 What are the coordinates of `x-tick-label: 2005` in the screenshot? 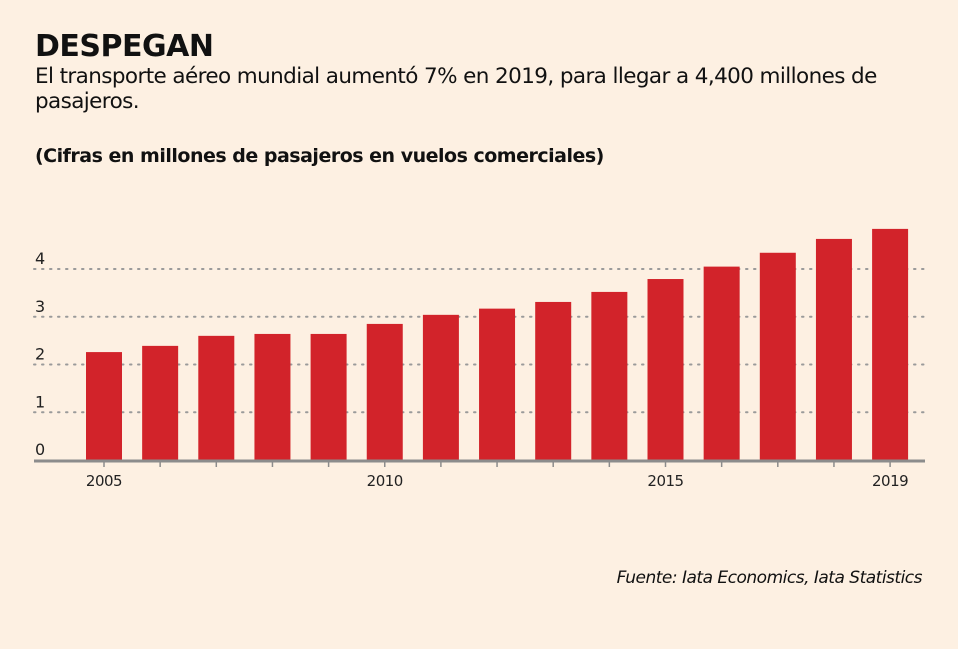 It's located at (104, 481).